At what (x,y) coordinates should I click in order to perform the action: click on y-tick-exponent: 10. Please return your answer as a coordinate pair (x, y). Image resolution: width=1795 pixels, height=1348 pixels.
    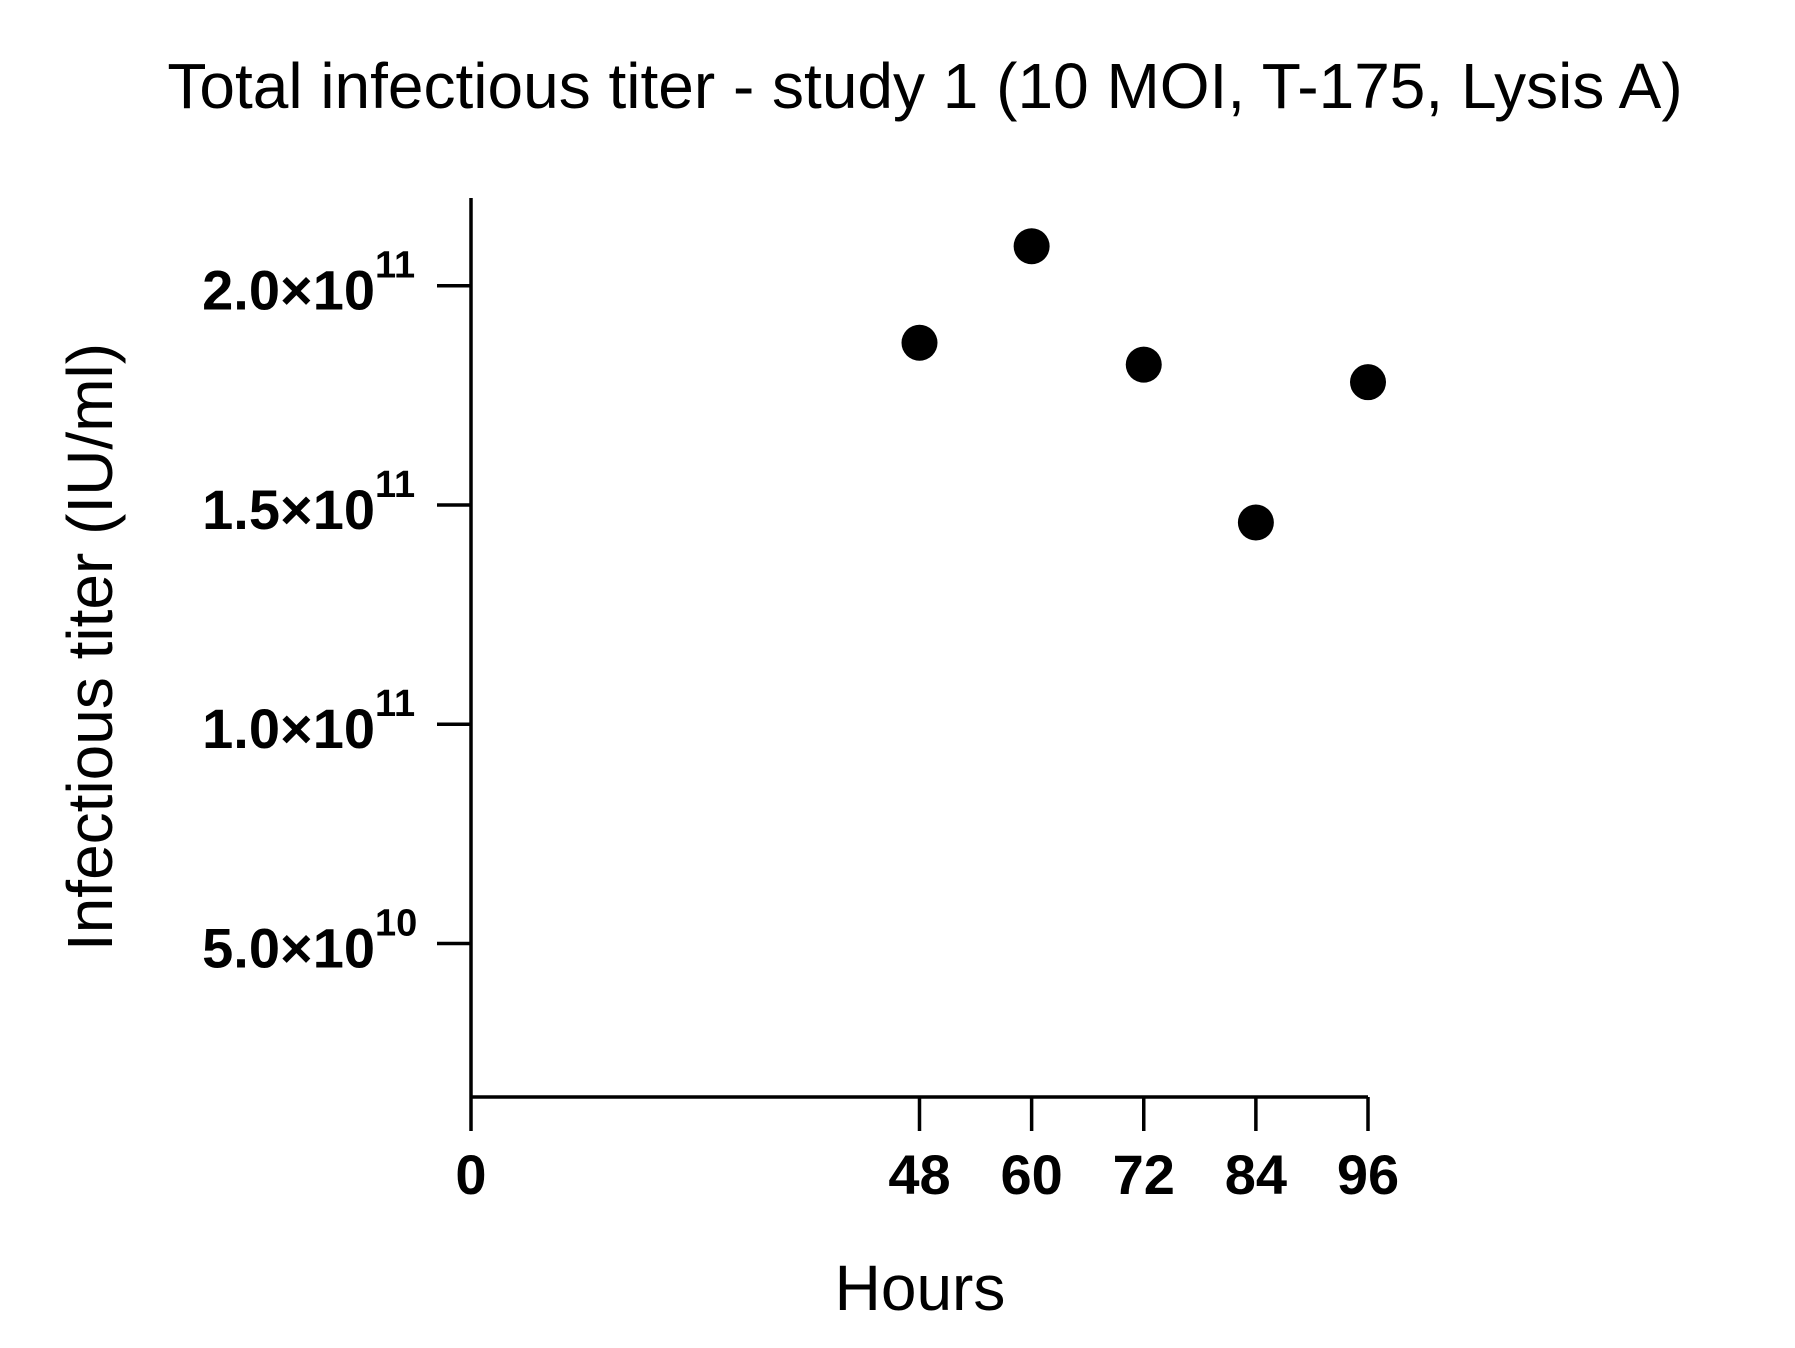
    Looking at the image, I should click on (396, 924).